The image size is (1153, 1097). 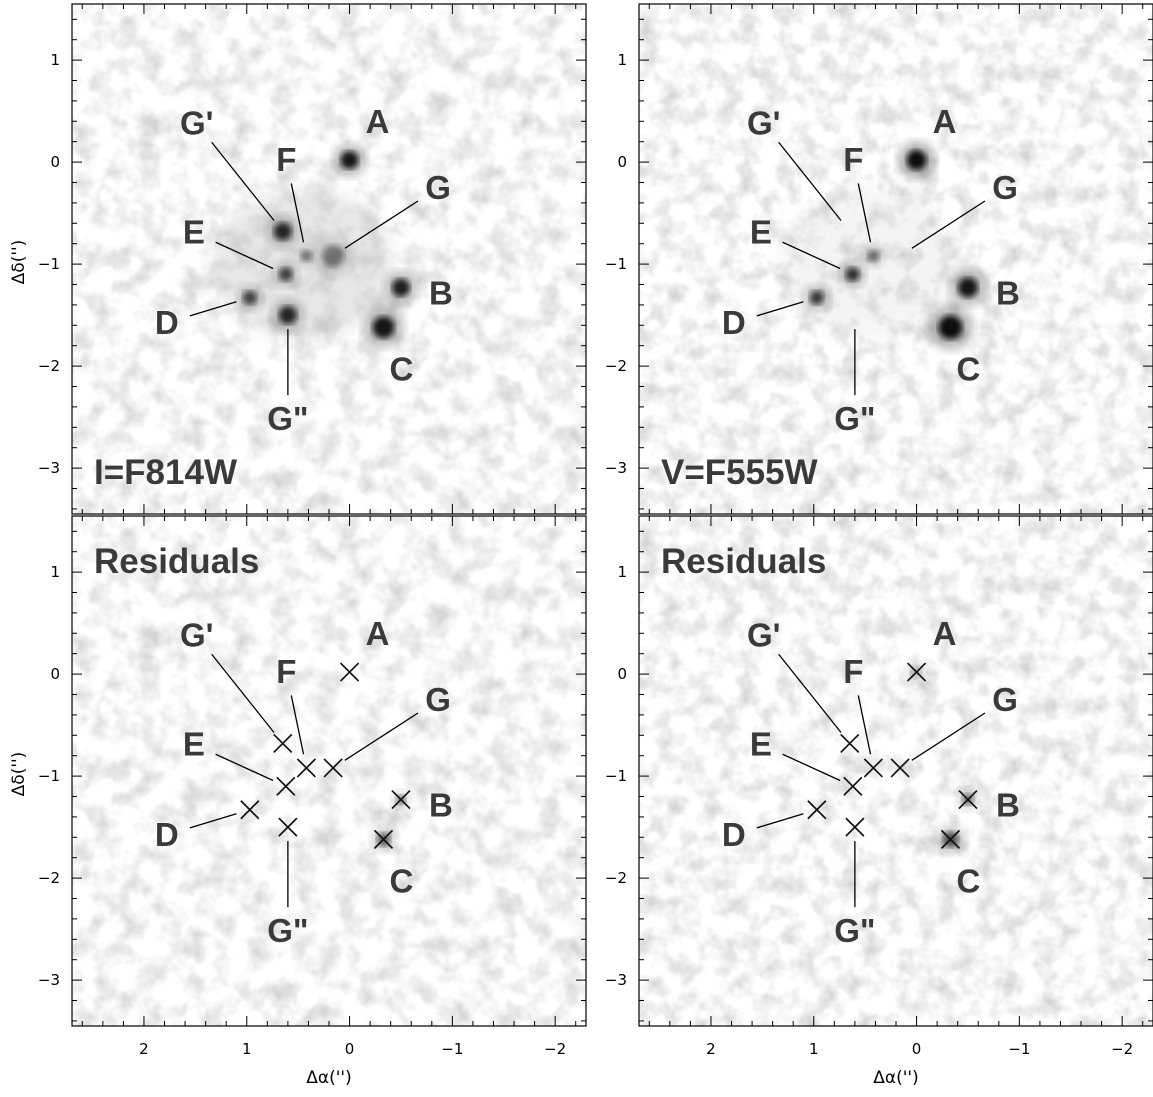 What do you see at coordinates (19, 262) in the screenshot?
I see `y-axis-title-top: Δδ('')` at bounding box center [19, 262].